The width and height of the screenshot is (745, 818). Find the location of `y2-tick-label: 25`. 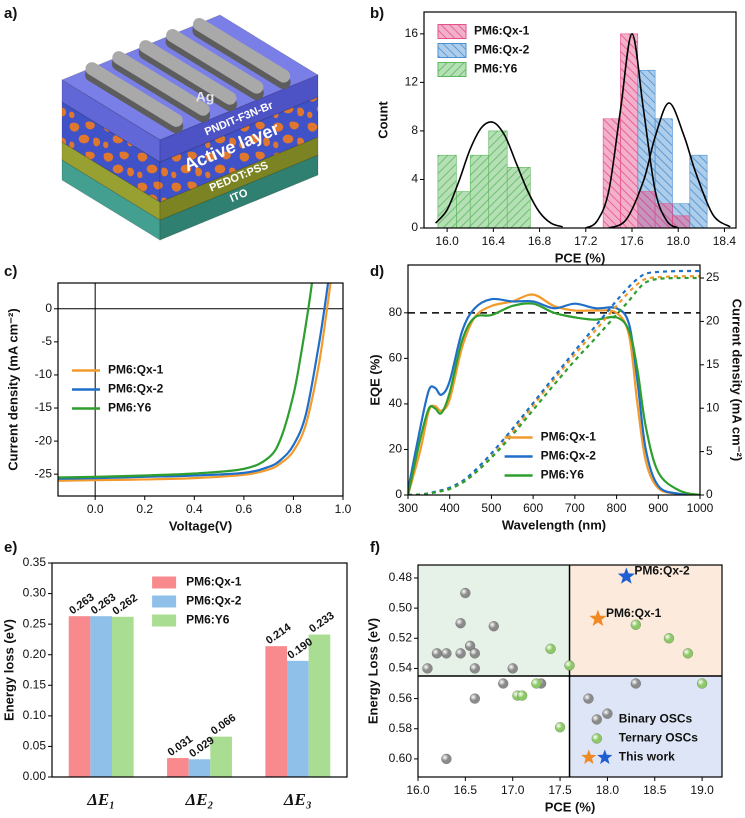

y2-tick-label: 25 is located at coordinates (713, 277).